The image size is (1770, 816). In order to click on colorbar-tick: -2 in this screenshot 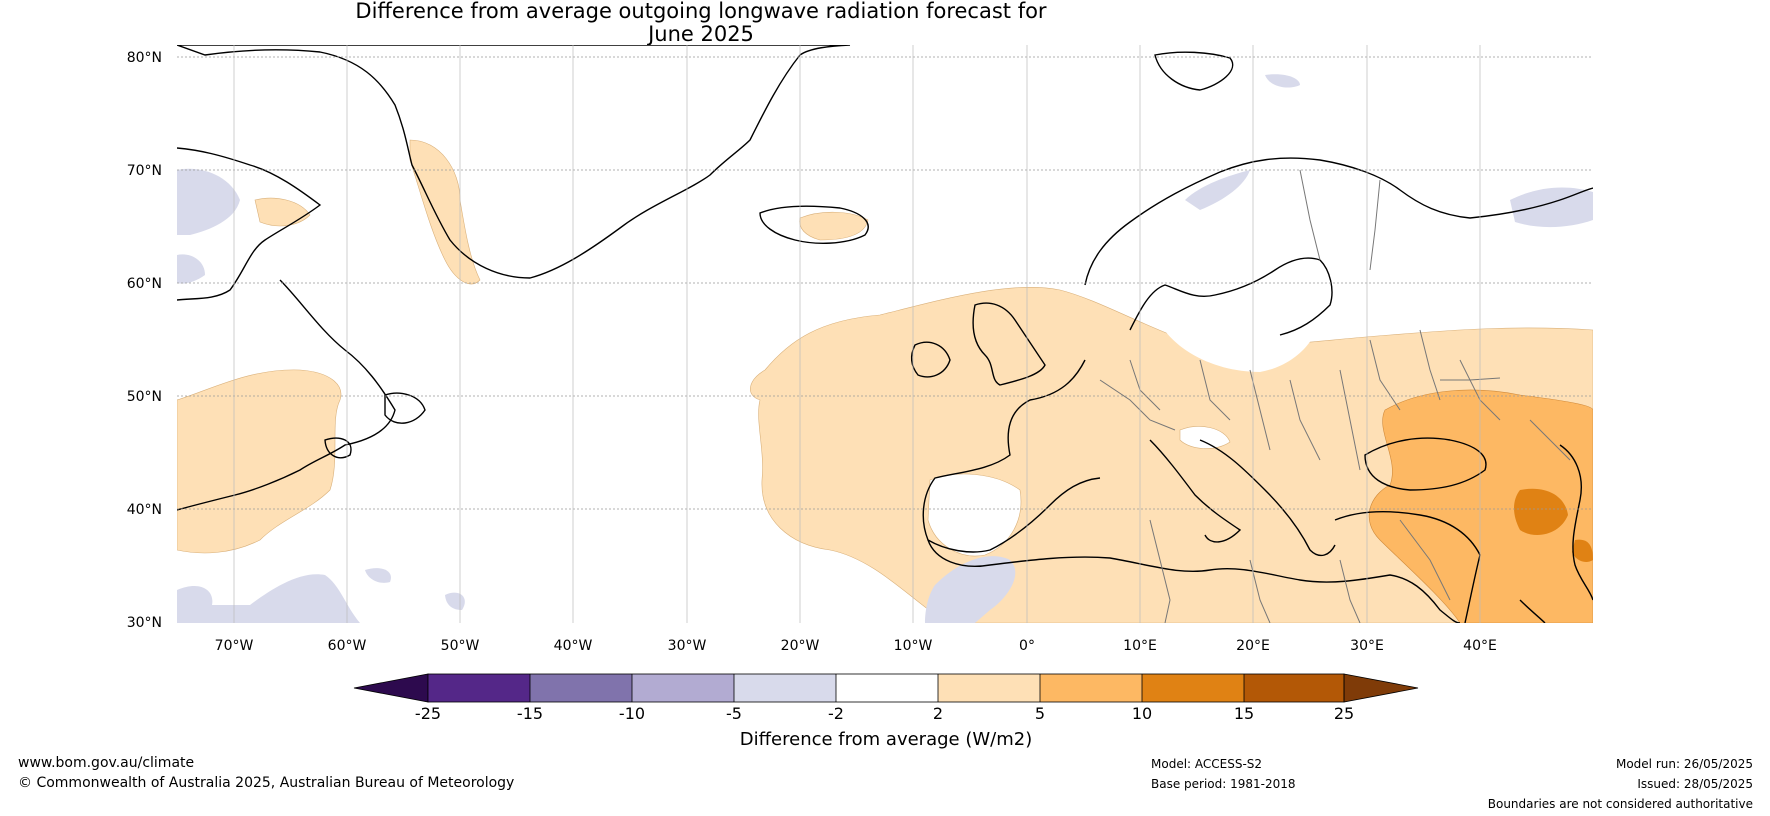, I will do `click(836, 713)`.